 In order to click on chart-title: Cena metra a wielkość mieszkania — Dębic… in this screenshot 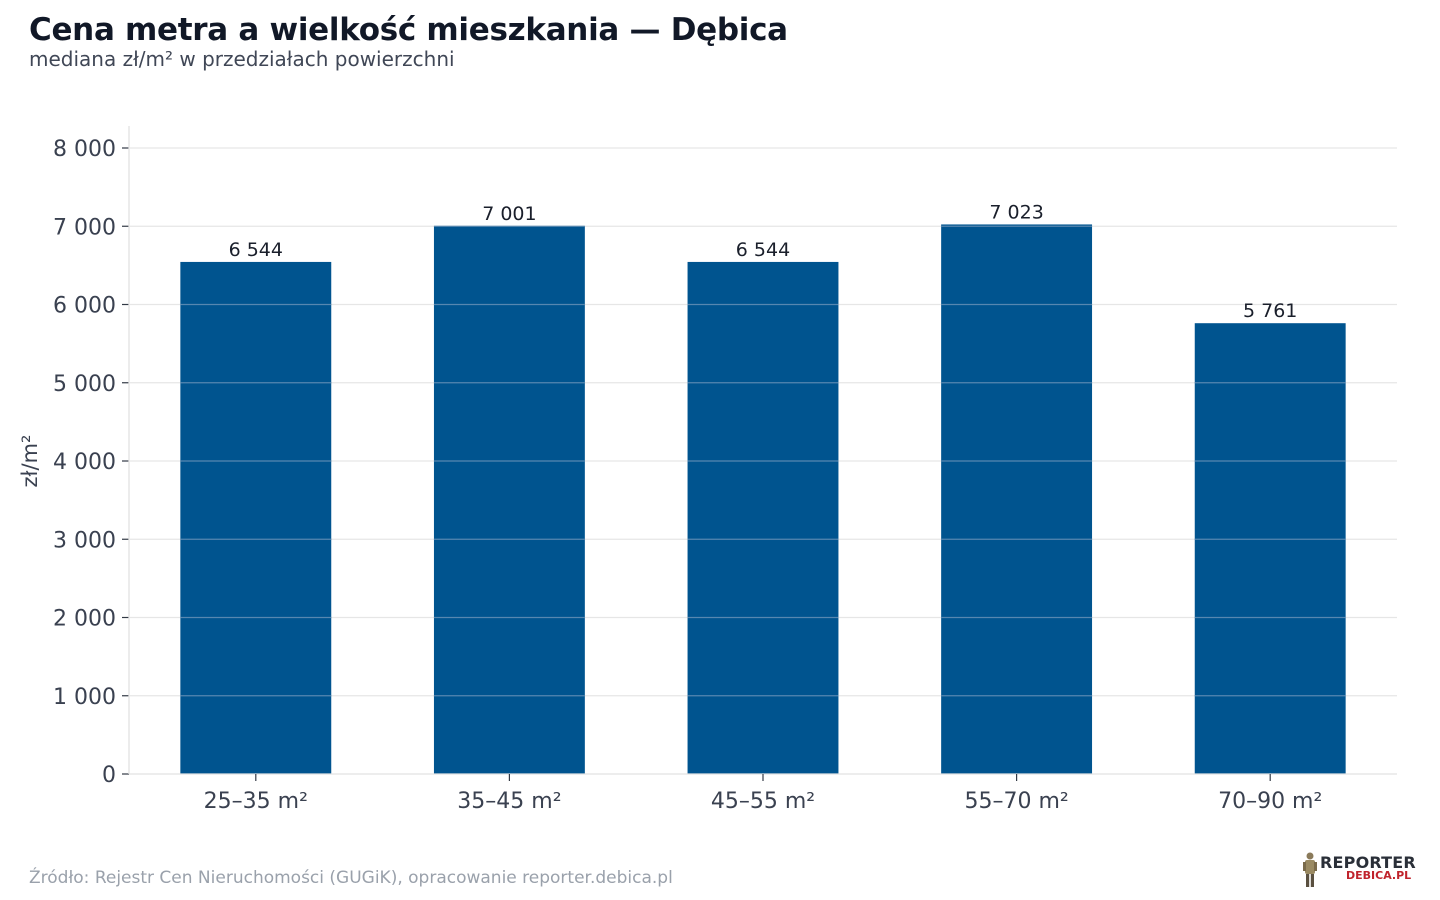, I will do `click(408, 30)`.